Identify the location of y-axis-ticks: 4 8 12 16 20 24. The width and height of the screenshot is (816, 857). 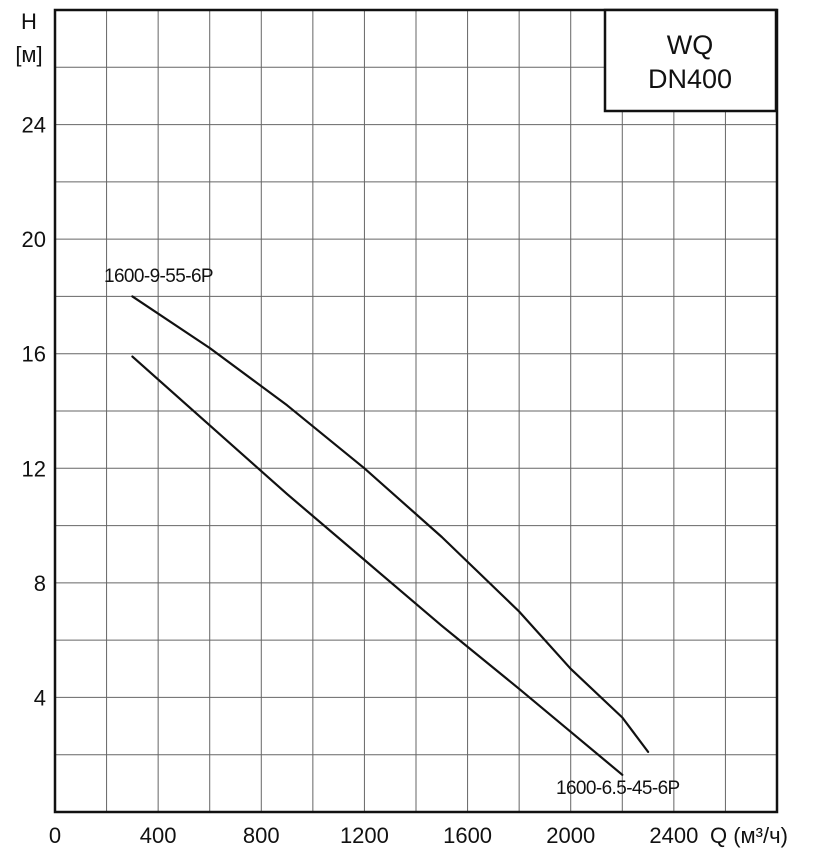
(34, 412).